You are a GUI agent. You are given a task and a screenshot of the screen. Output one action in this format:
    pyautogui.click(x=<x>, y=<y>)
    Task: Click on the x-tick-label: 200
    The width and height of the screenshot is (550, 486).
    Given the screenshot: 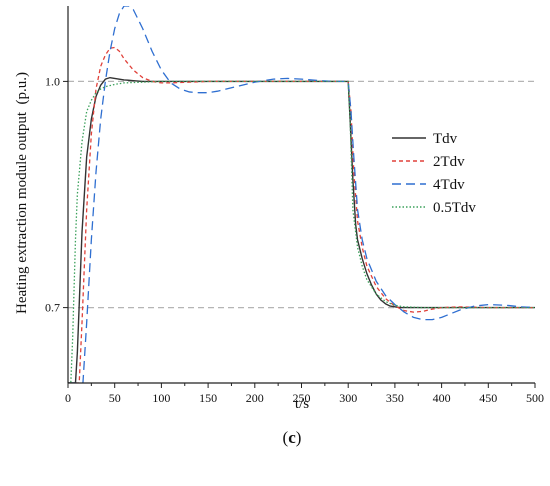 What is the action you would take?
    pyautogui.click(x=255, y=398)
    